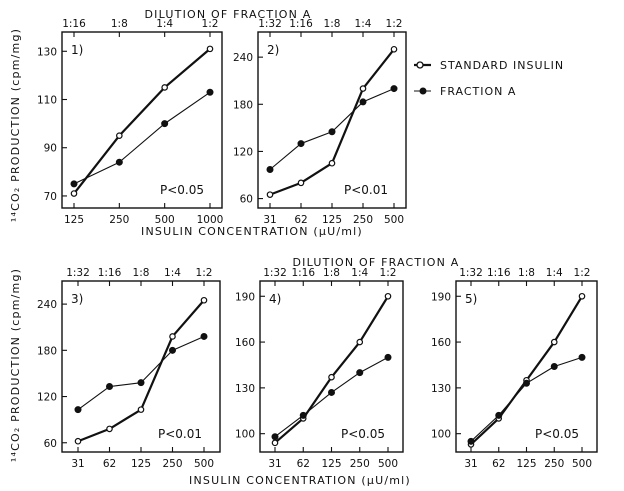  What do you see at coordinates (331, 464) in the screenshot?
I see `panel-4-x-tick-label: 125` at bounding box center [331, 464].